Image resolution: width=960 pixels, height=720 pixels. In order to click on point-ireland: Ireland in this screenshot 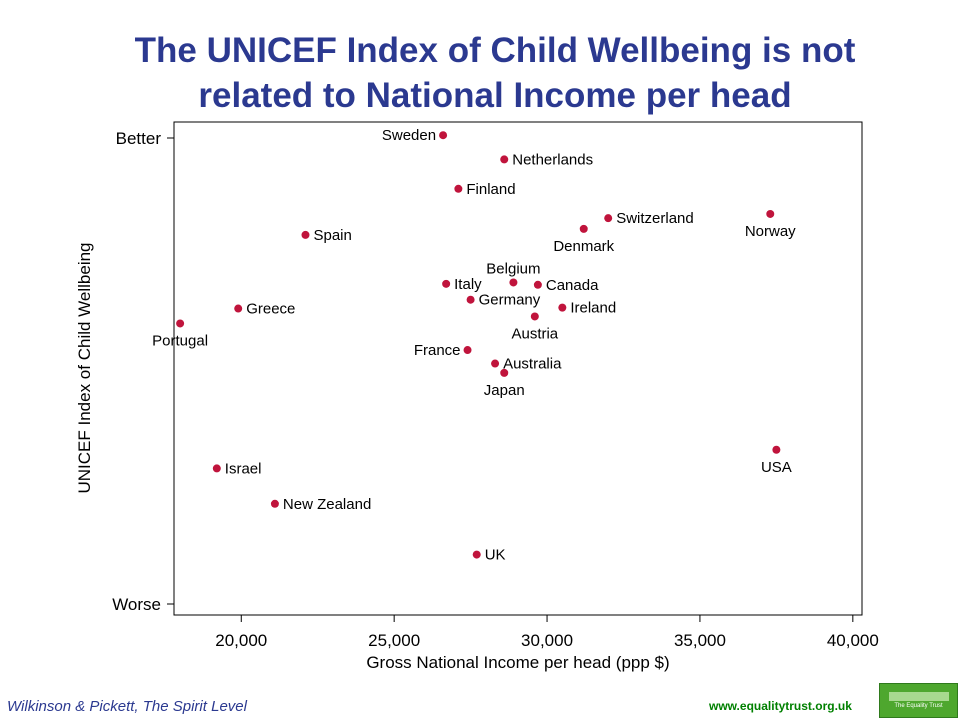, I will do `click(587, 308)`.